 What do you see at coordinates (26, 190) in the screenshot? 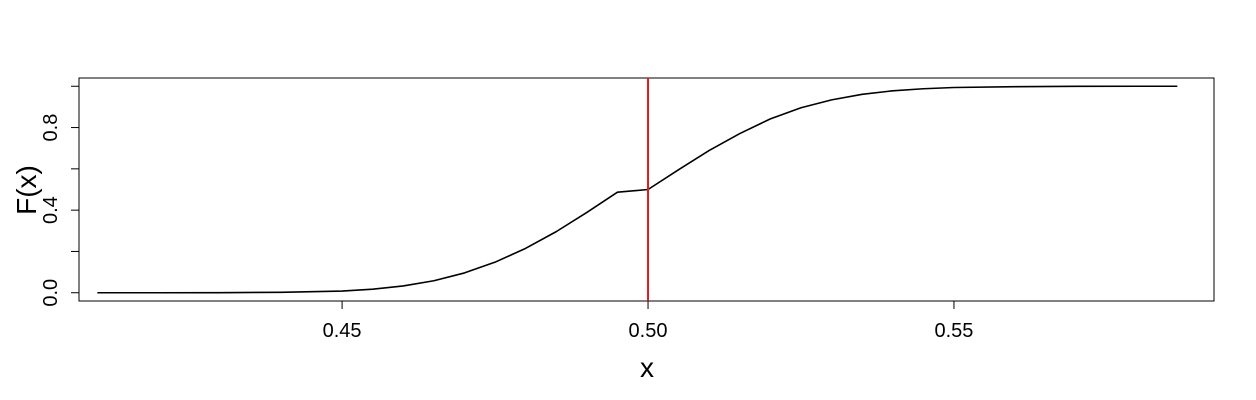
I see `y-axis-title: F(x)` at bounding box center [26, 190].